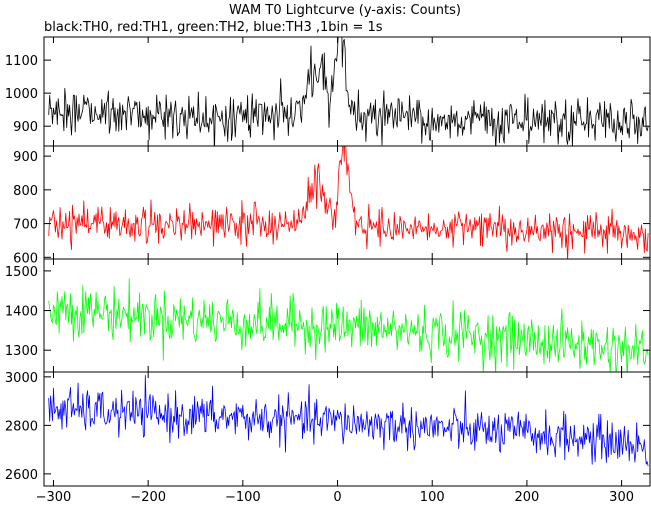 The width and height of the screenshot is (651, 505). What do you see at coordinates (526, 497) in the screenshot?
I see `x-tick-label: 200` at bounding box center [526, 497].